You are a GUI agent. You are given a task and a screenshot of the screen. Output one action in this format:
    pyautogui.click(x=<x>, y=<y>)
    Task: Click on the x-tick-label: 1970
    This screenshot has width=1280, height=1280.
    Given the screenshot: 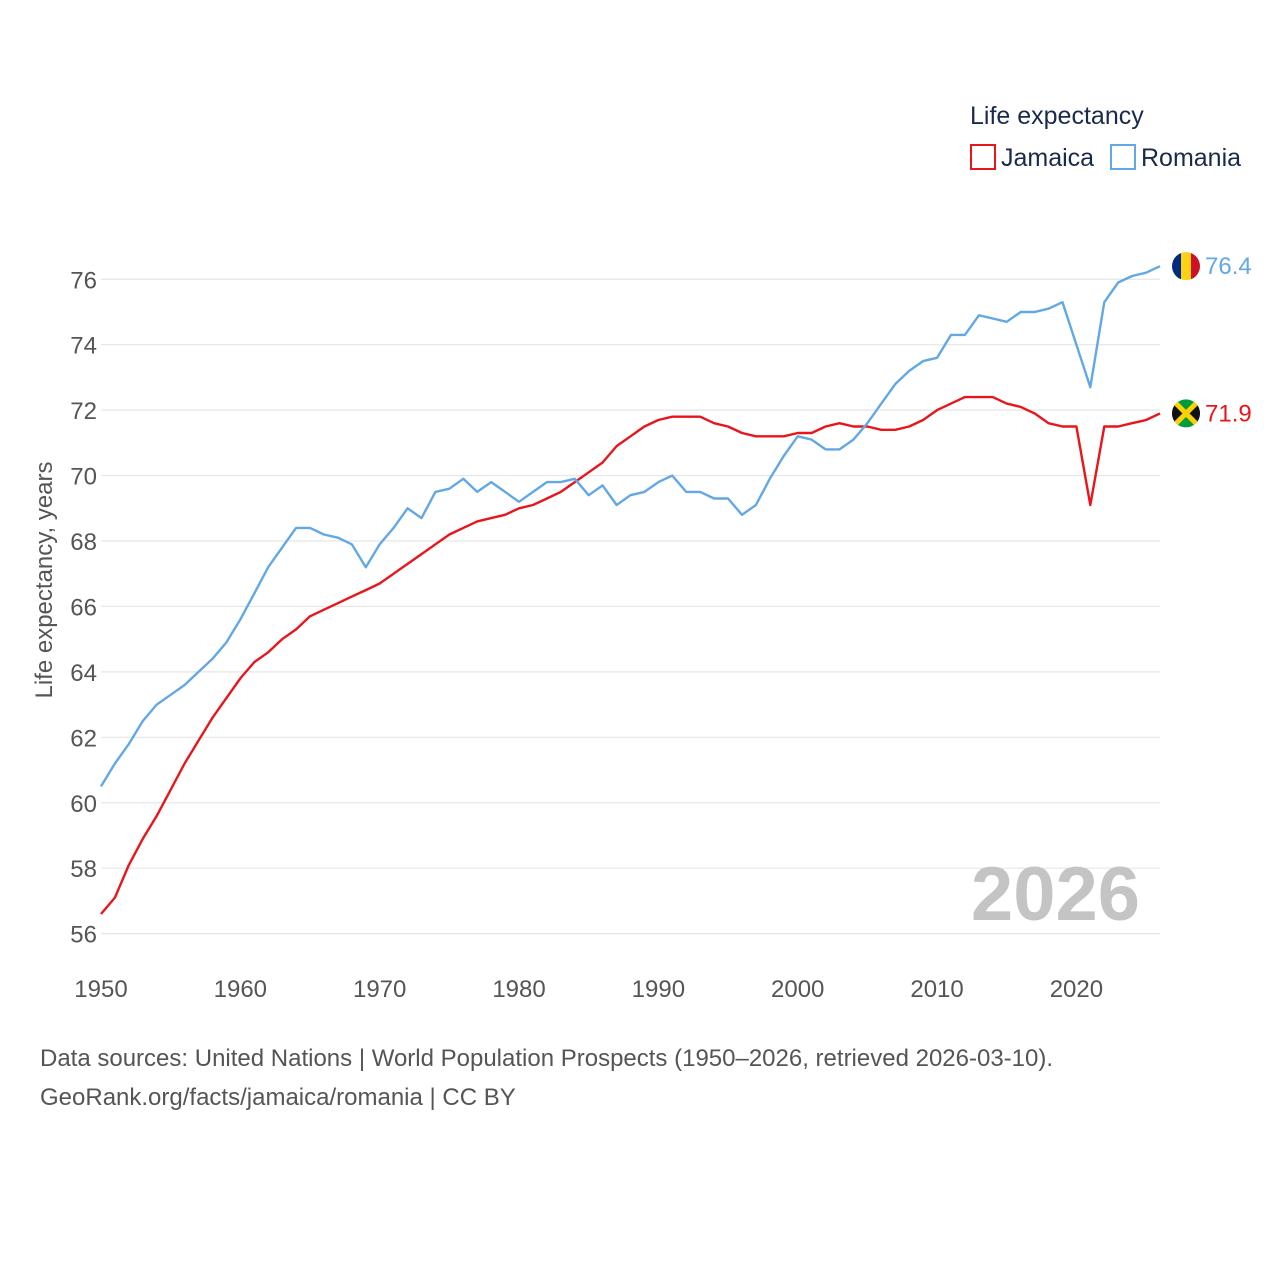 What is the action you would take?
    pyautogui.click(x=379, y=989)
    